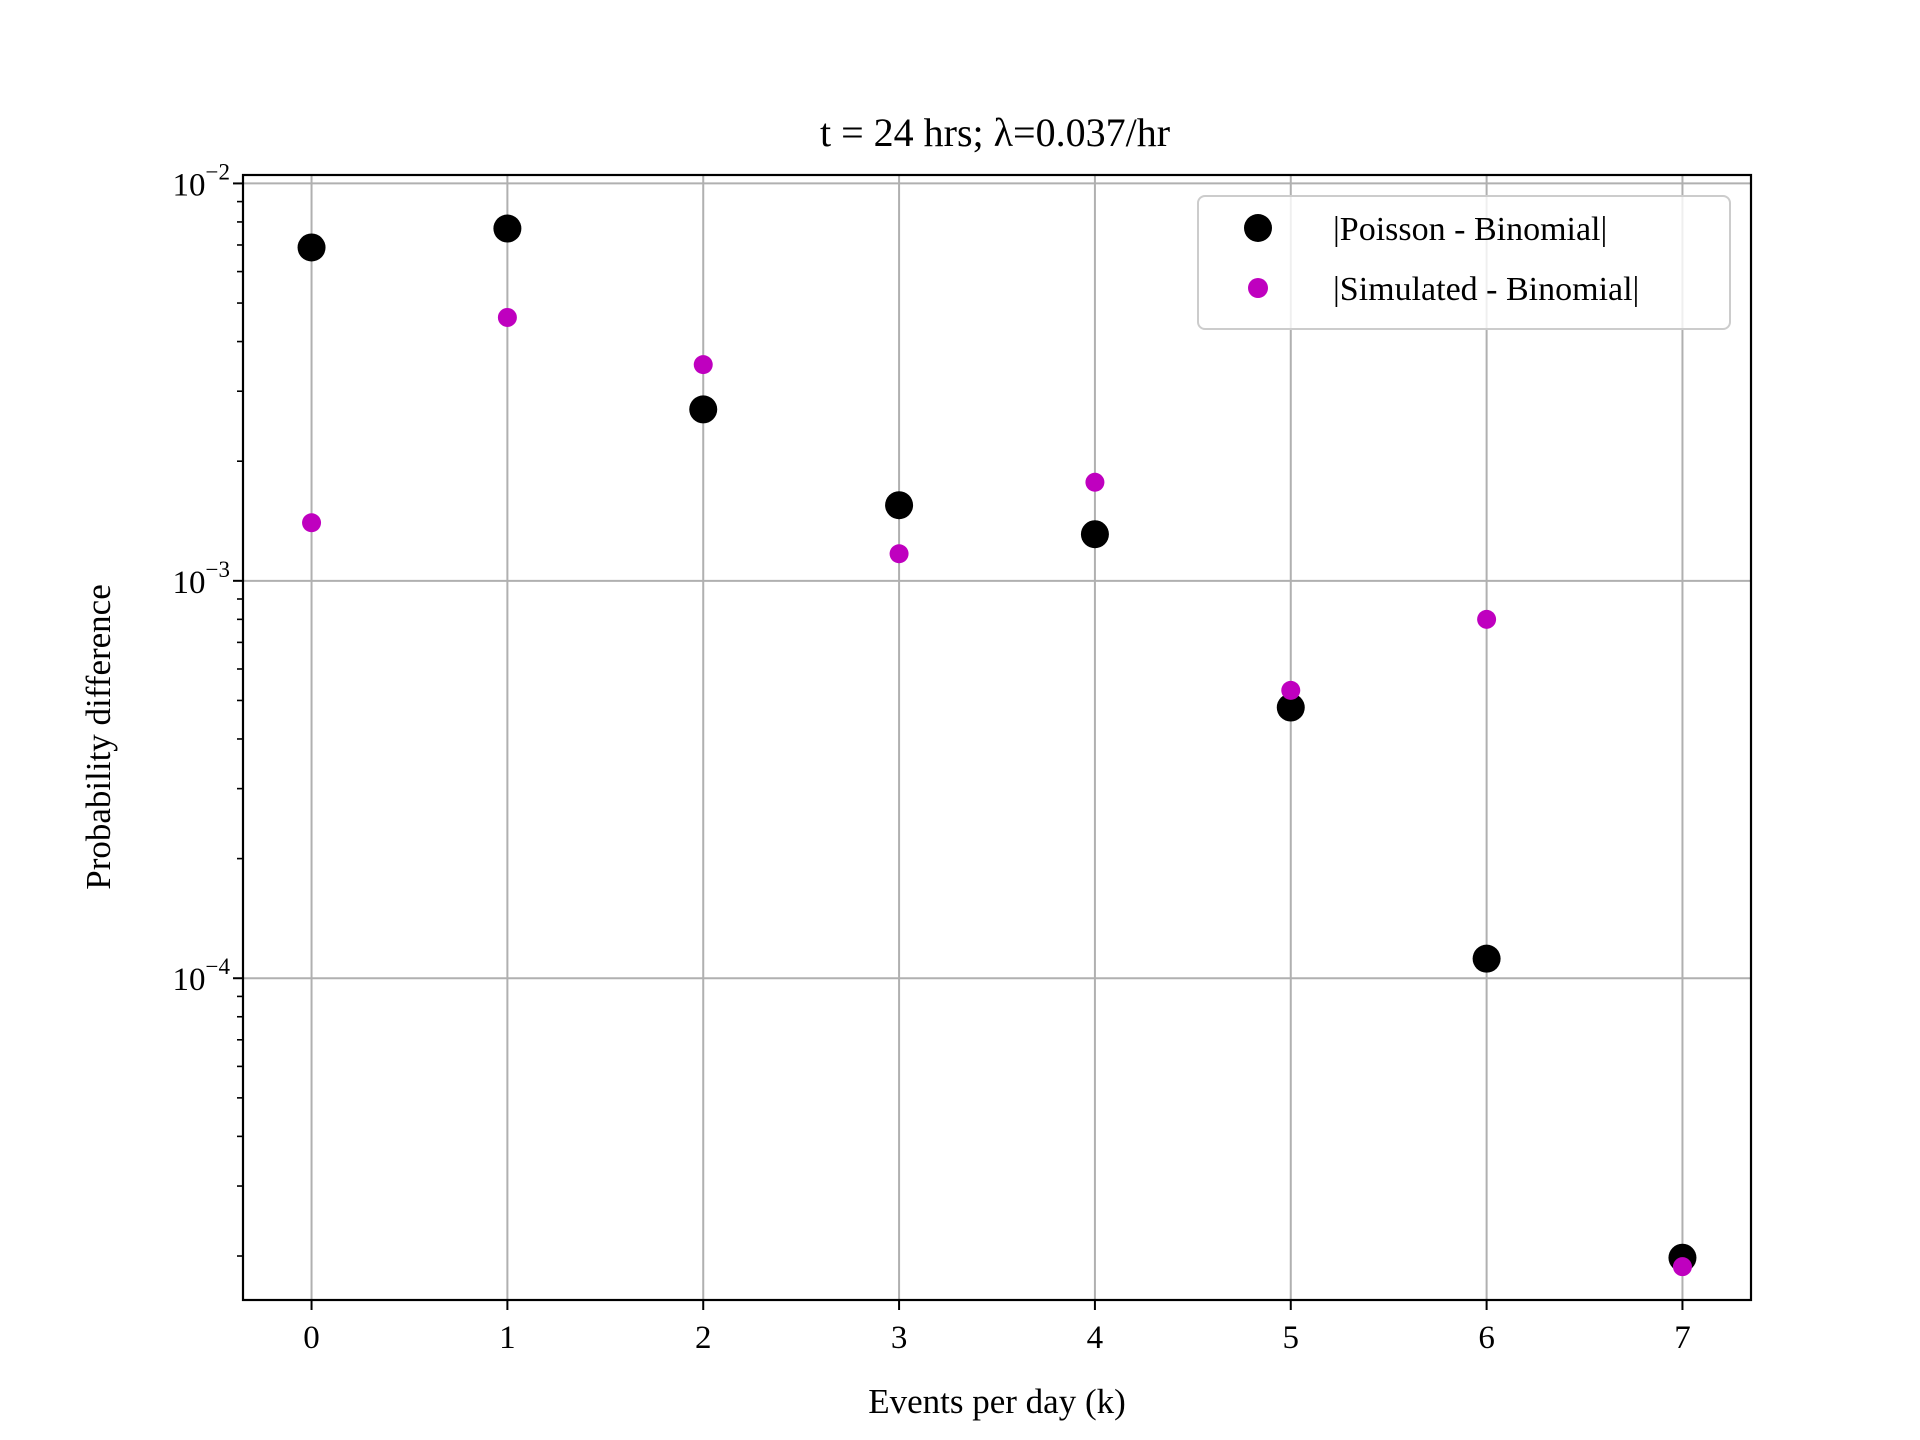 The height and width of the screenshot is (1440, 1920). What do you see at coordinates (995, 132) in the screenshot?
I see `chart-title: t = 24 hrs; λ=0.037/hr` at bounding box center [995, 132].